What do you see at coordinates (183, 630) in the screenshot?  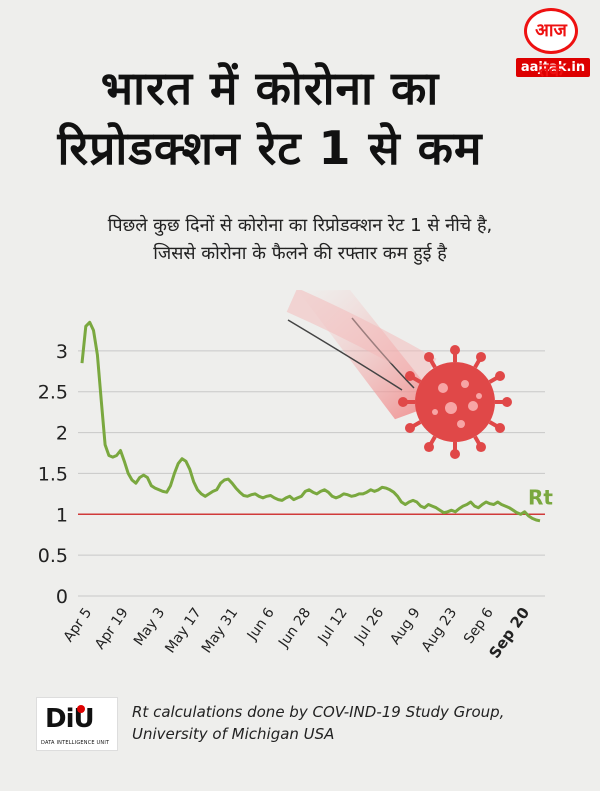 I see `x-tick-label-3: May 17` at bounding box center [183, 630].